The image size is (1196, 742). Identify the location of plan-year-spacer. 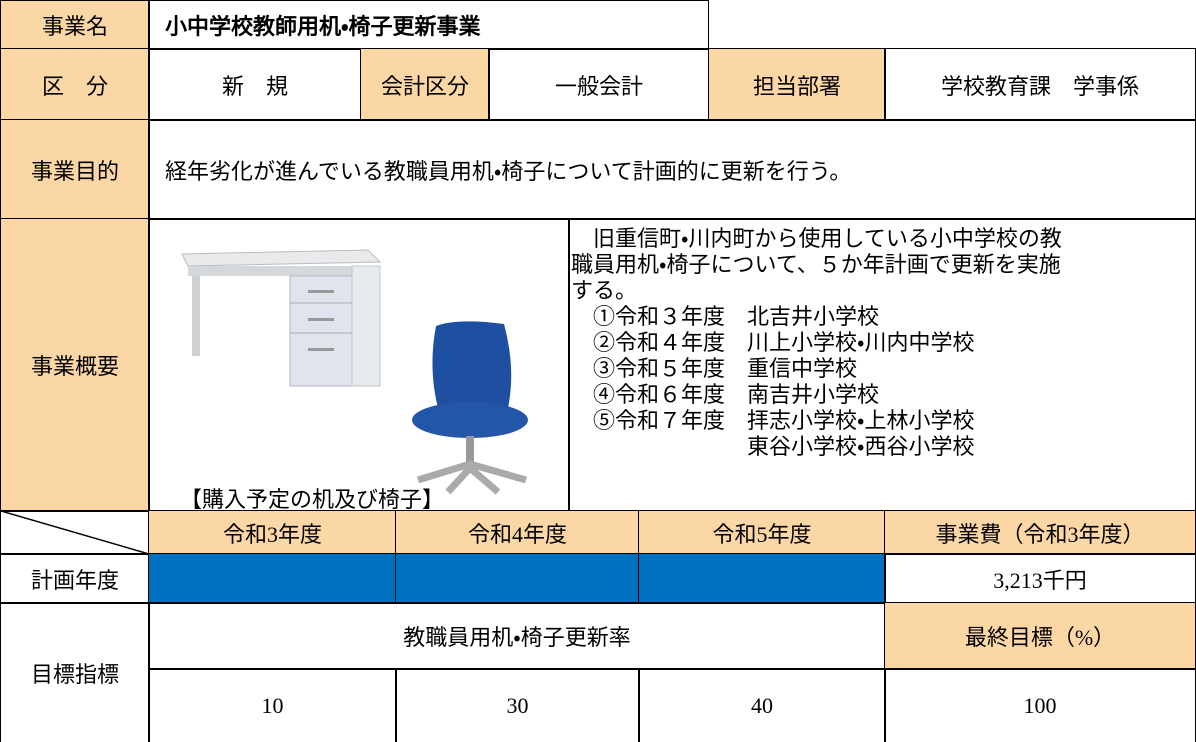
(659, 447).